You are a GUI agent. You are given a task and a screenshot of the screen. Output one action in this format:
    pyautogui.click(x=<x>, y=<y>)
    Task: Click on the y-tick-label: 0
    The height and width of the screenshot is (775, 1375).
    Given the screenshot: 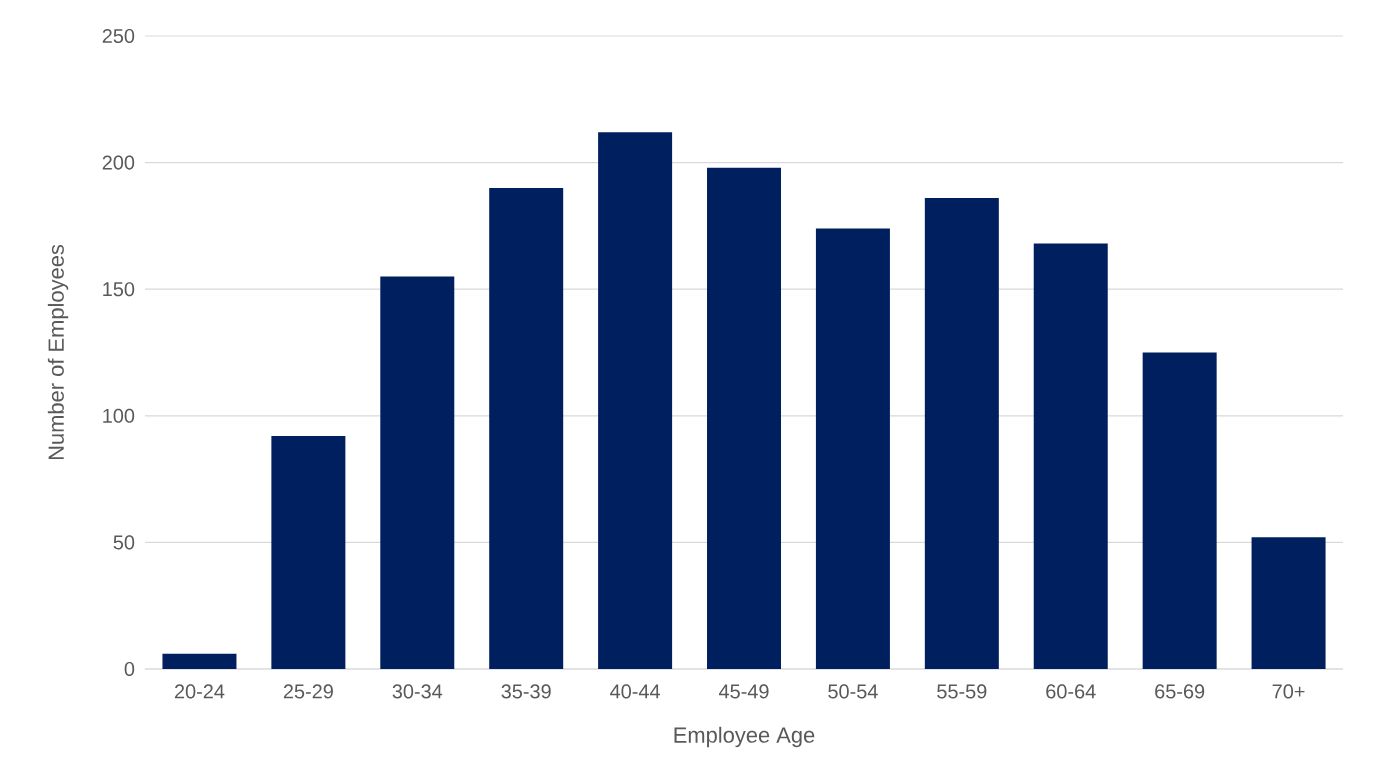 What is the action you would take?
    pyautogui.click(x=129, y=669)
    